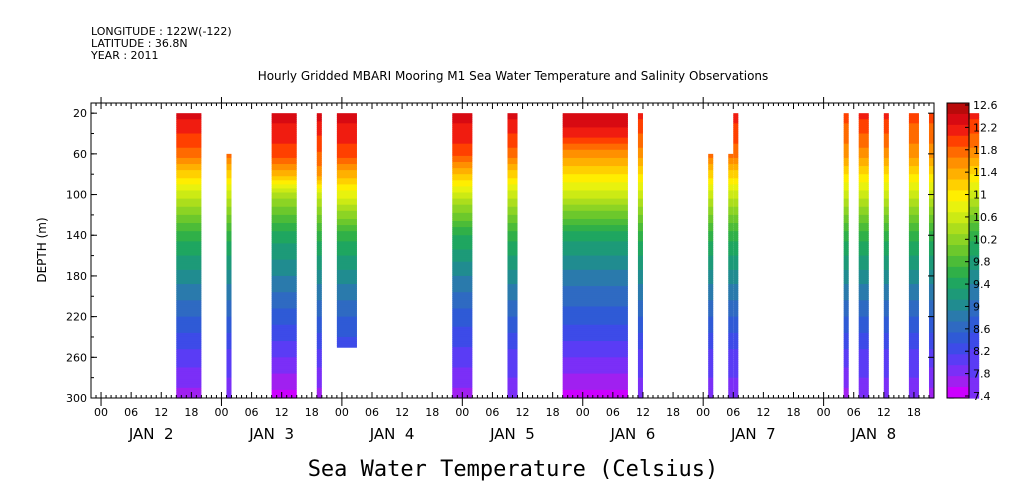  I want to click on colorbar-tick-label: 11, so click(980, 195).